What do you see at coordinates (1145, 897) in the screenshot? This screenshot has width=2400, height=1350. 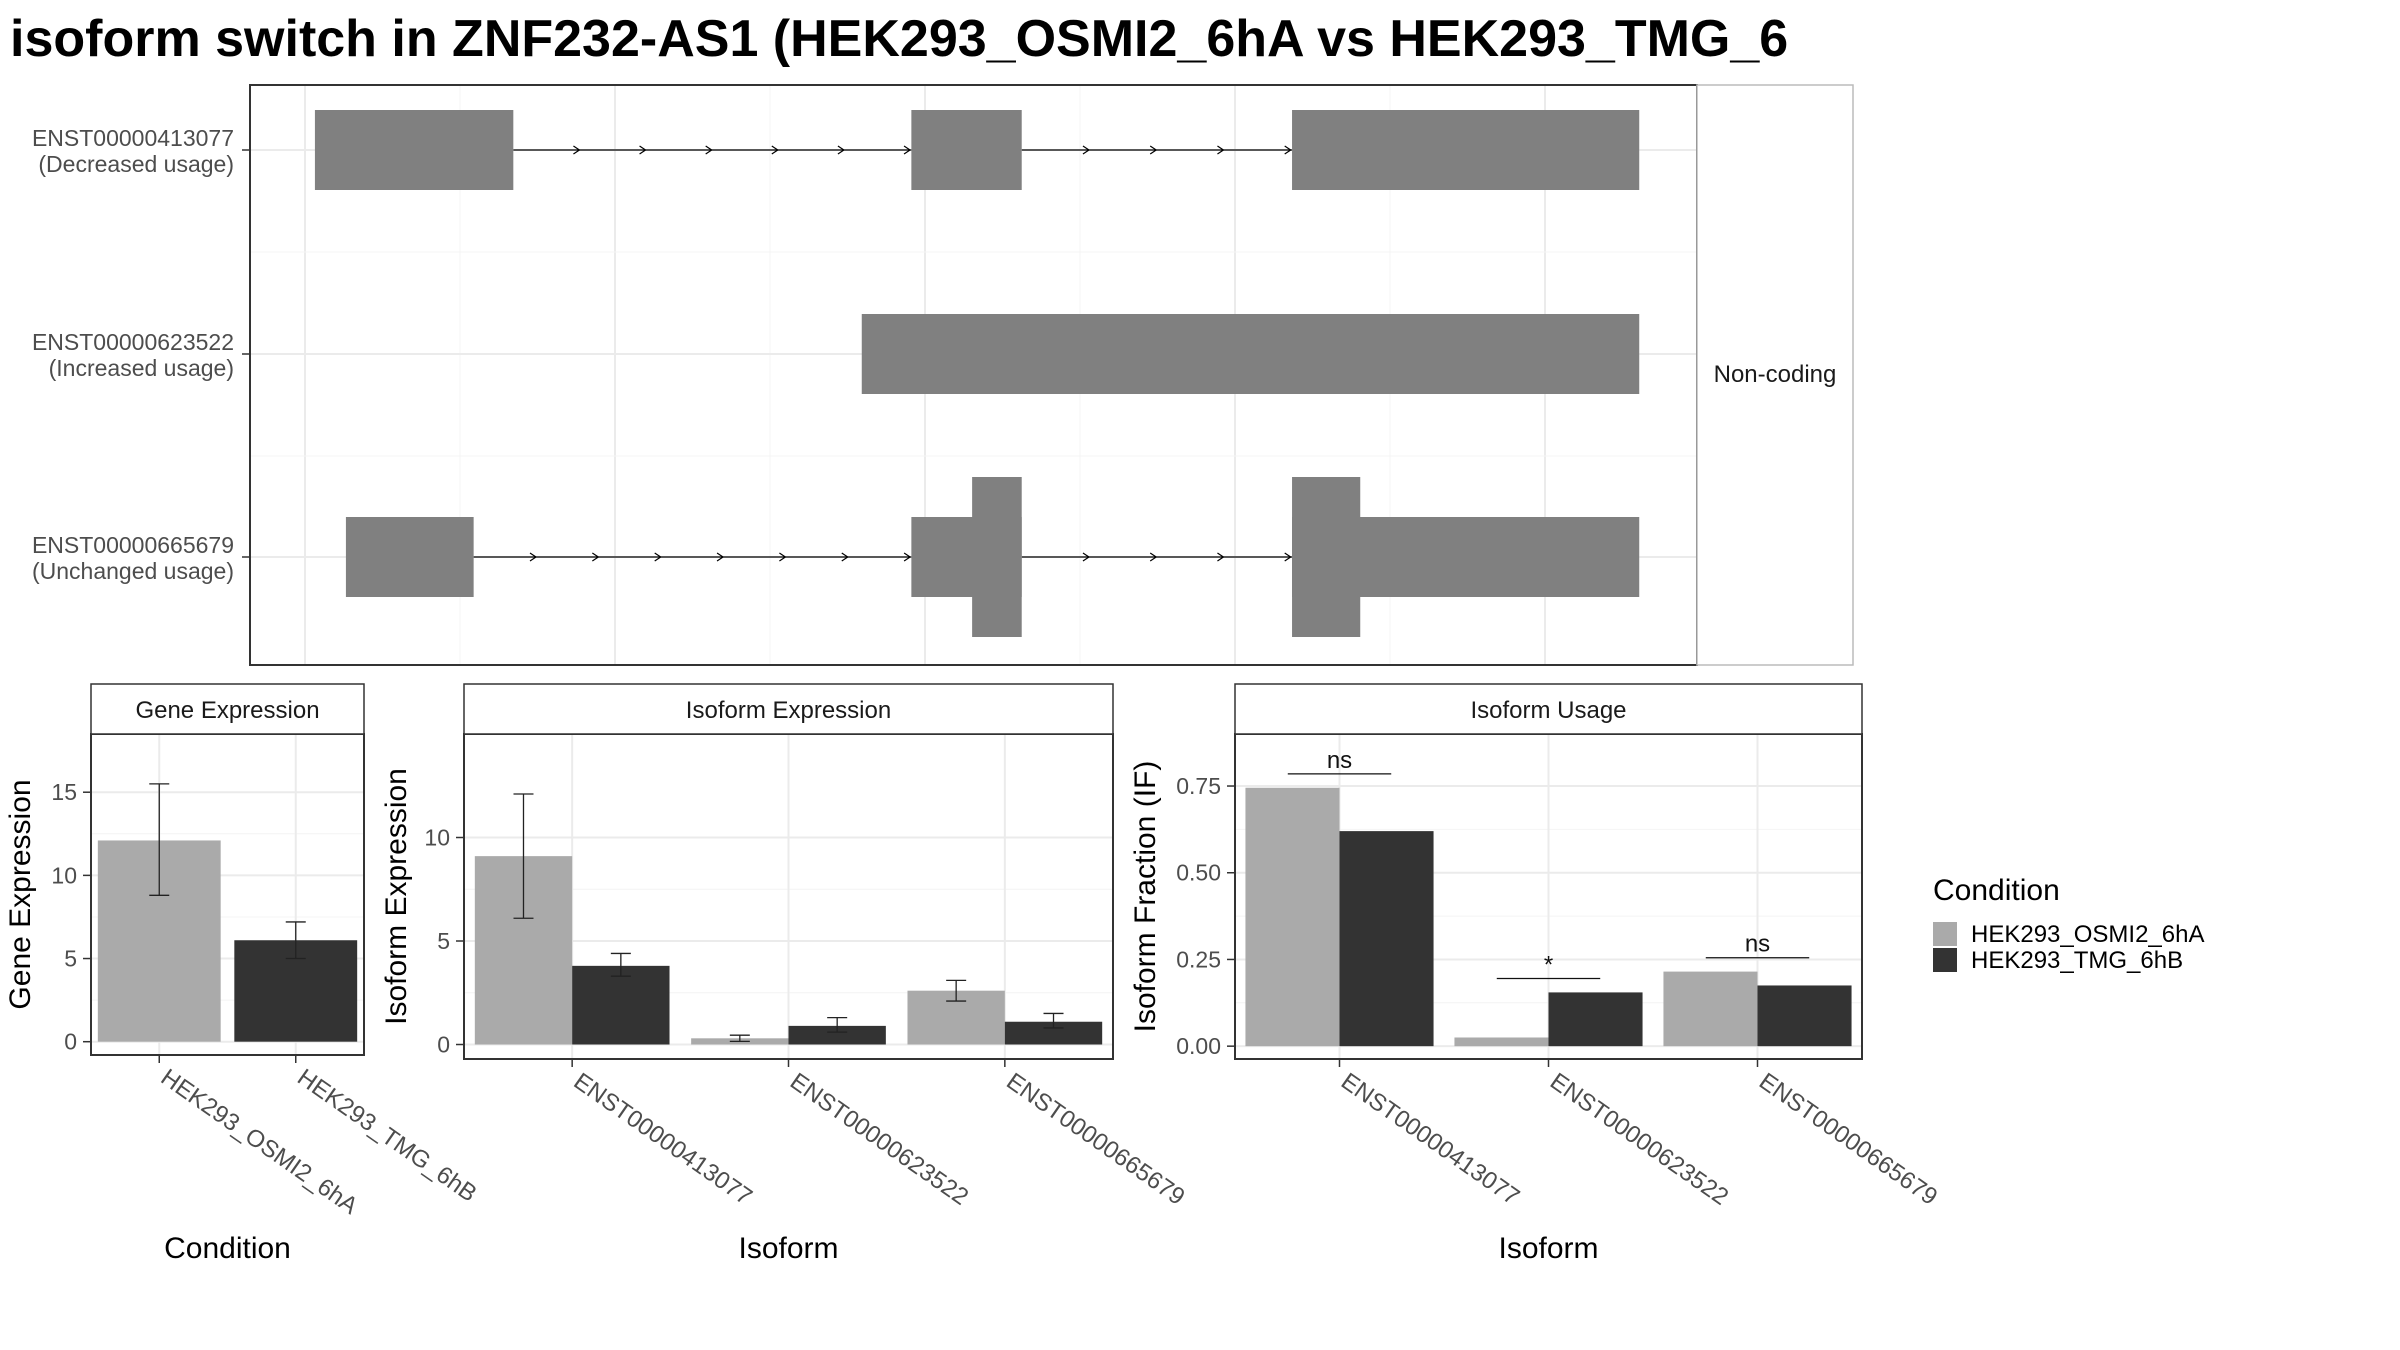 I see `y-axis-title: Isoform Fraction (IF)` at bounding box center [1145, 897].